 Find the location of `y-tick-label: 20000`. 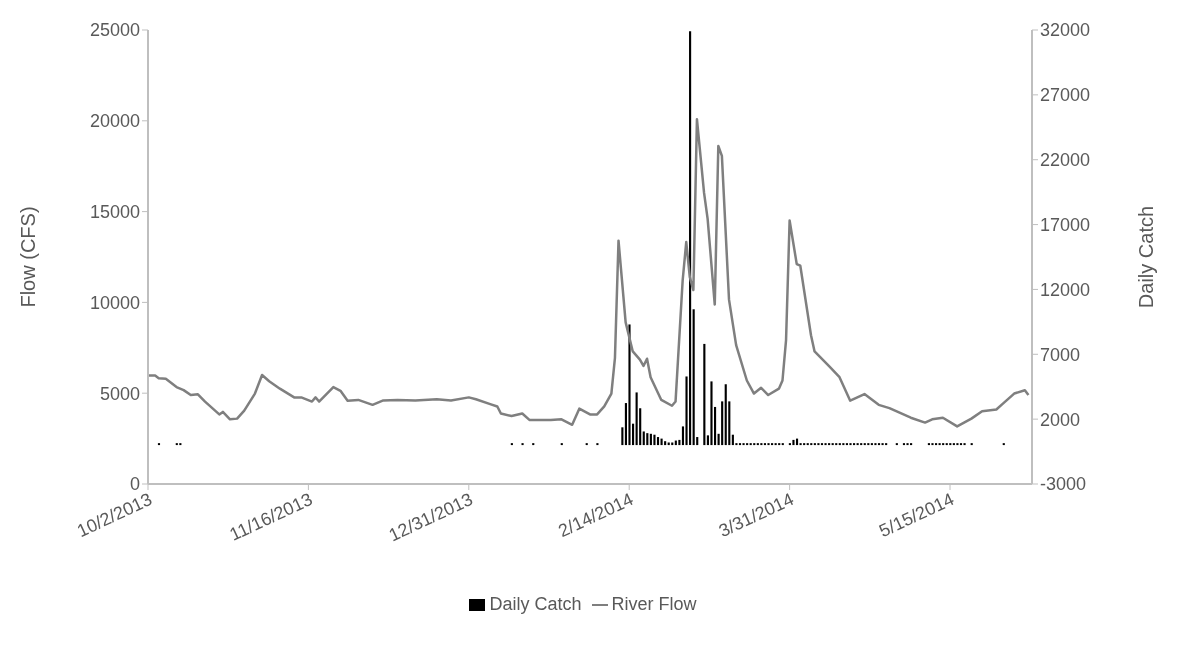

y-tick-label: 20000 is located at coordinates (114, 121).